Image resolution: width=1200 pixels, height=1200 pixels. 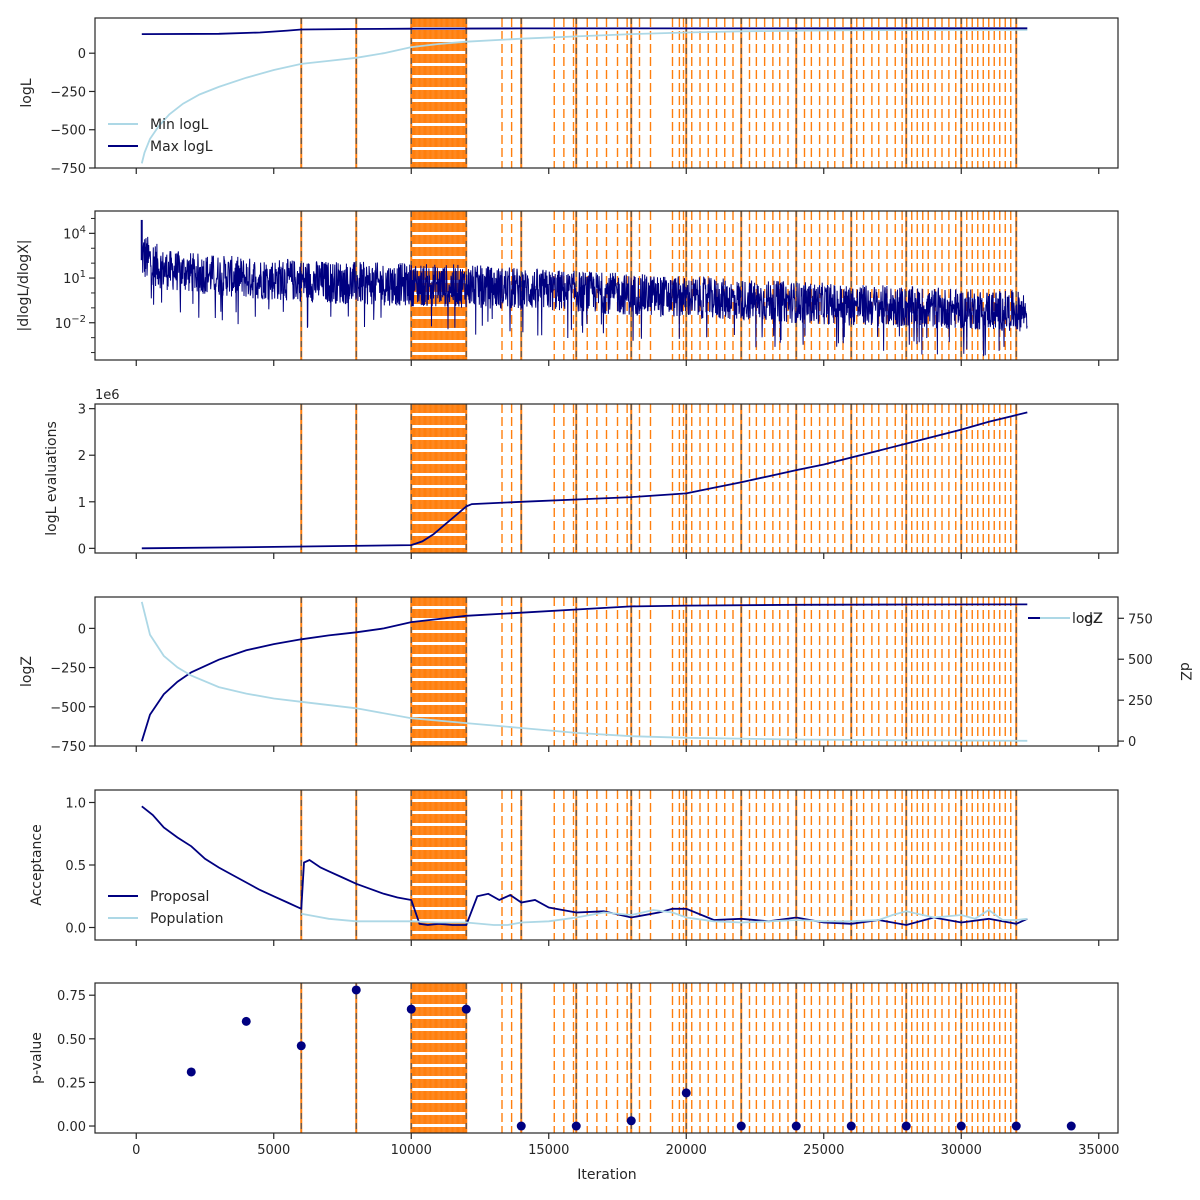 What do you see at coordinates (27, 671) in the screenshot?
I see `y-axis-label: logZ` at bounding box center [27, 671].